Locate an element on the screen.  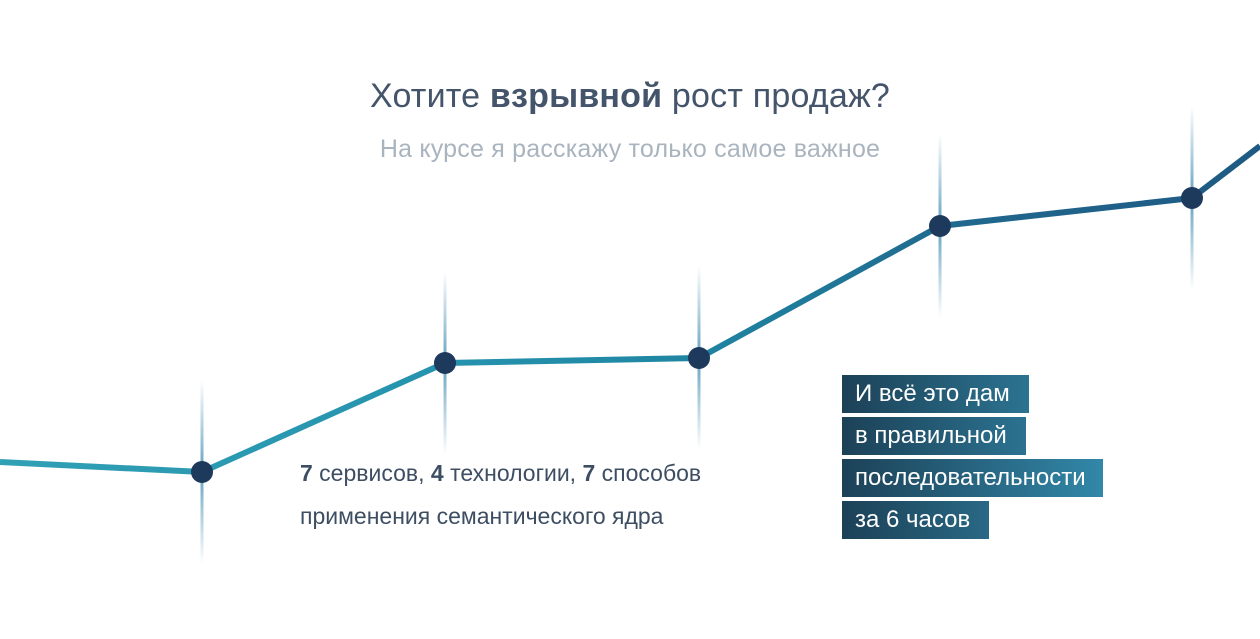
feature-line-1: 7 сервисов, 4 технологии, 7 способов is located at coordinates (500, 473).